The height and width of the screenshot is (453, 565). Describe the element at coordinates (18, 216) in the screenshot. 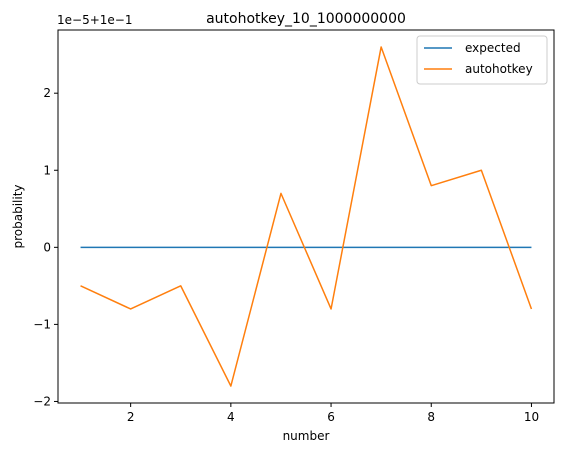

I see `y-axis-label: probability` at that location.